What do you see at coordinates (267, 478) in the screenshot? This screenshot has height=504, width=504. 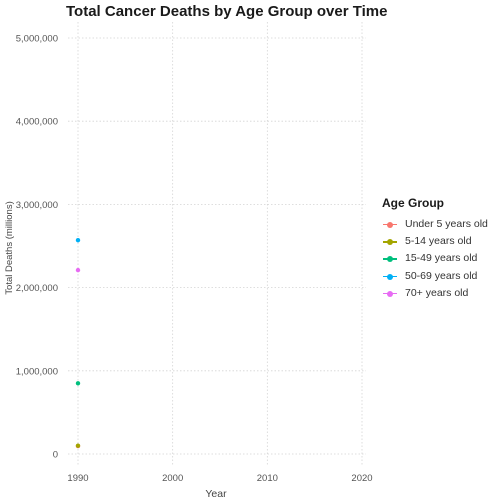 I see `x-tick-label: 2010` at bounding box center [267, 478].